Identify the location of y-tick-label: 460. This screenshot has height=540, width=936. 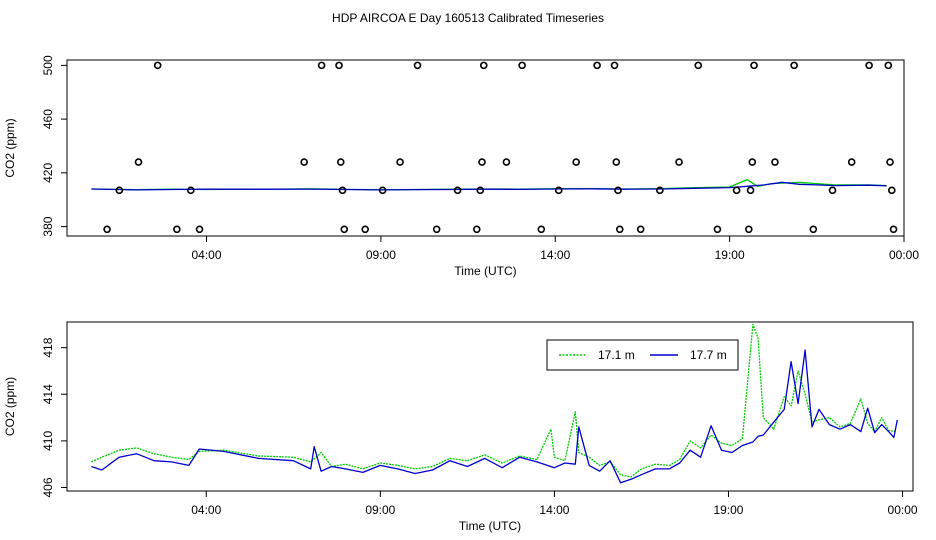
(48, 119).